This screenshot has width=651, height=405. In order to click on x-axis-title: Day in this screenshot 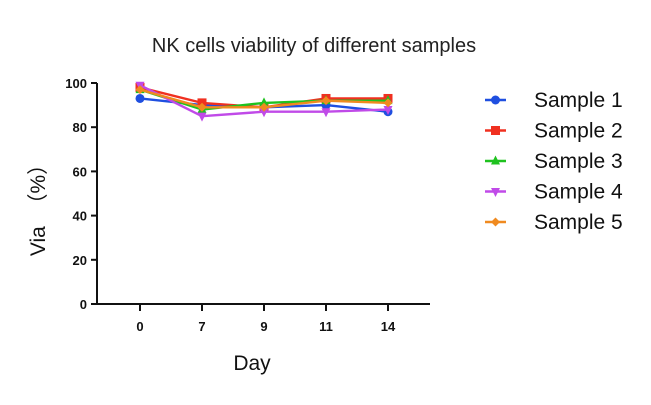, I will do `click(252, 363)`.